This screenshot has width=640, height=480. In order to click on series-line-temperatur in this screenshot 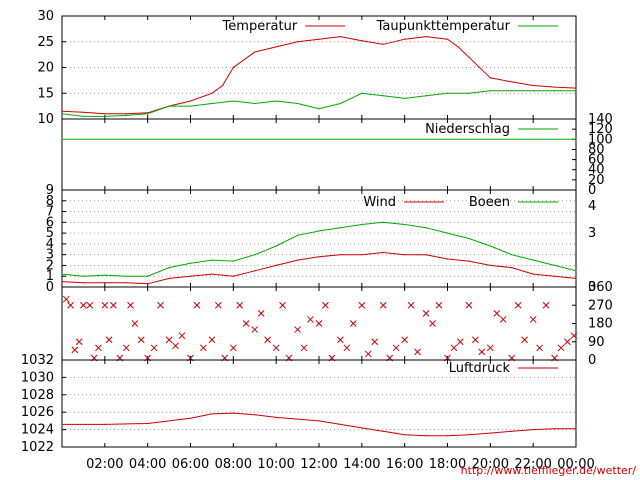, I will do `click(319, 75)`.